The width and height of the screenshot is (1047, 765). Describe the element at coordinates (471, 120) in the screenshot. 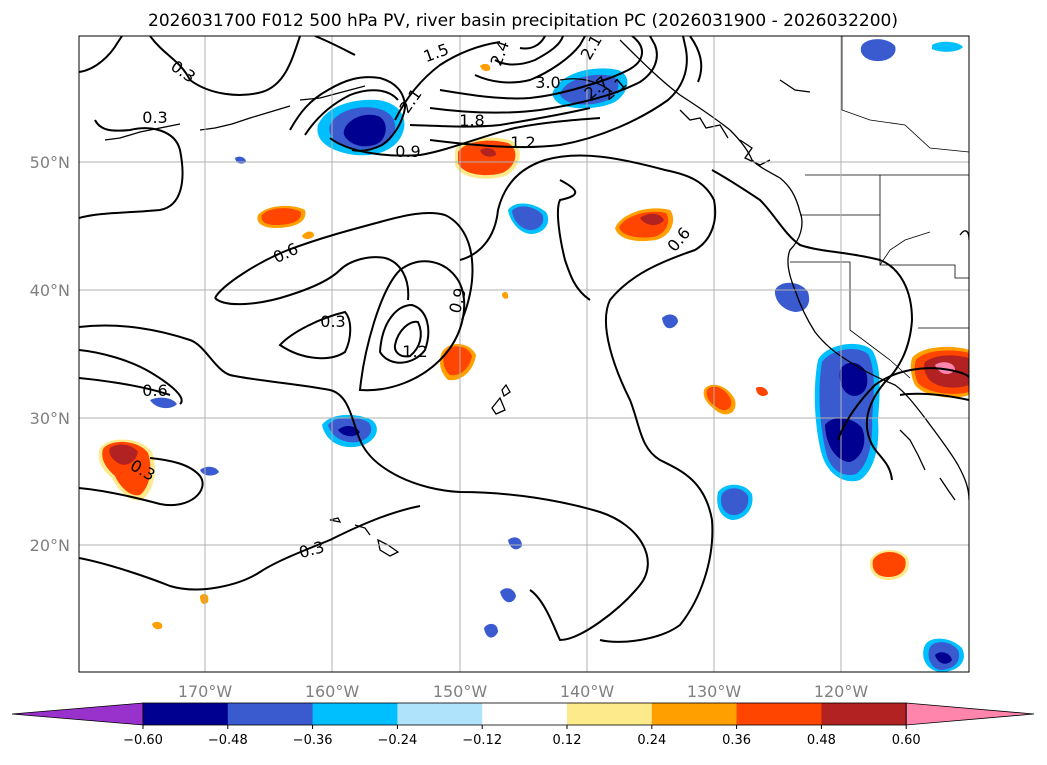

I see `contour-label: 1.8` at that location.